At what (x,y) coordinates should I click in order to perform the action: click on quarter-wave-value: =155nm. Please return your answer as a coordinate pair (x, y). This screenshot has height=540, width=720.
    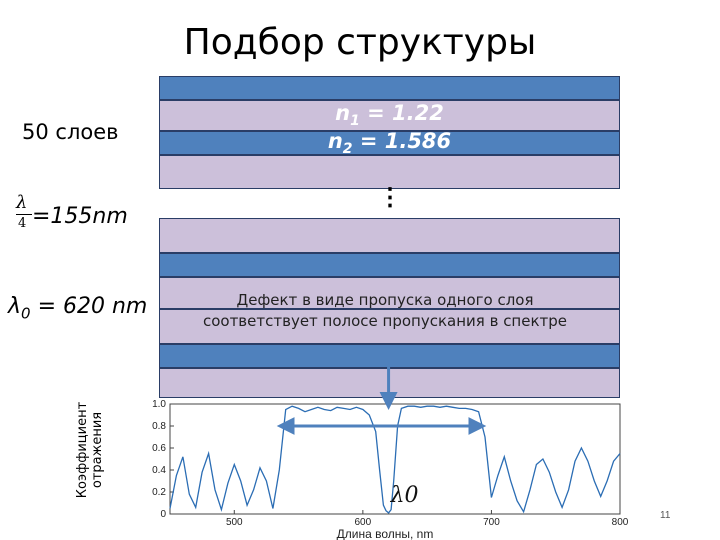
    Looking at the image, I should click on (80, 216).